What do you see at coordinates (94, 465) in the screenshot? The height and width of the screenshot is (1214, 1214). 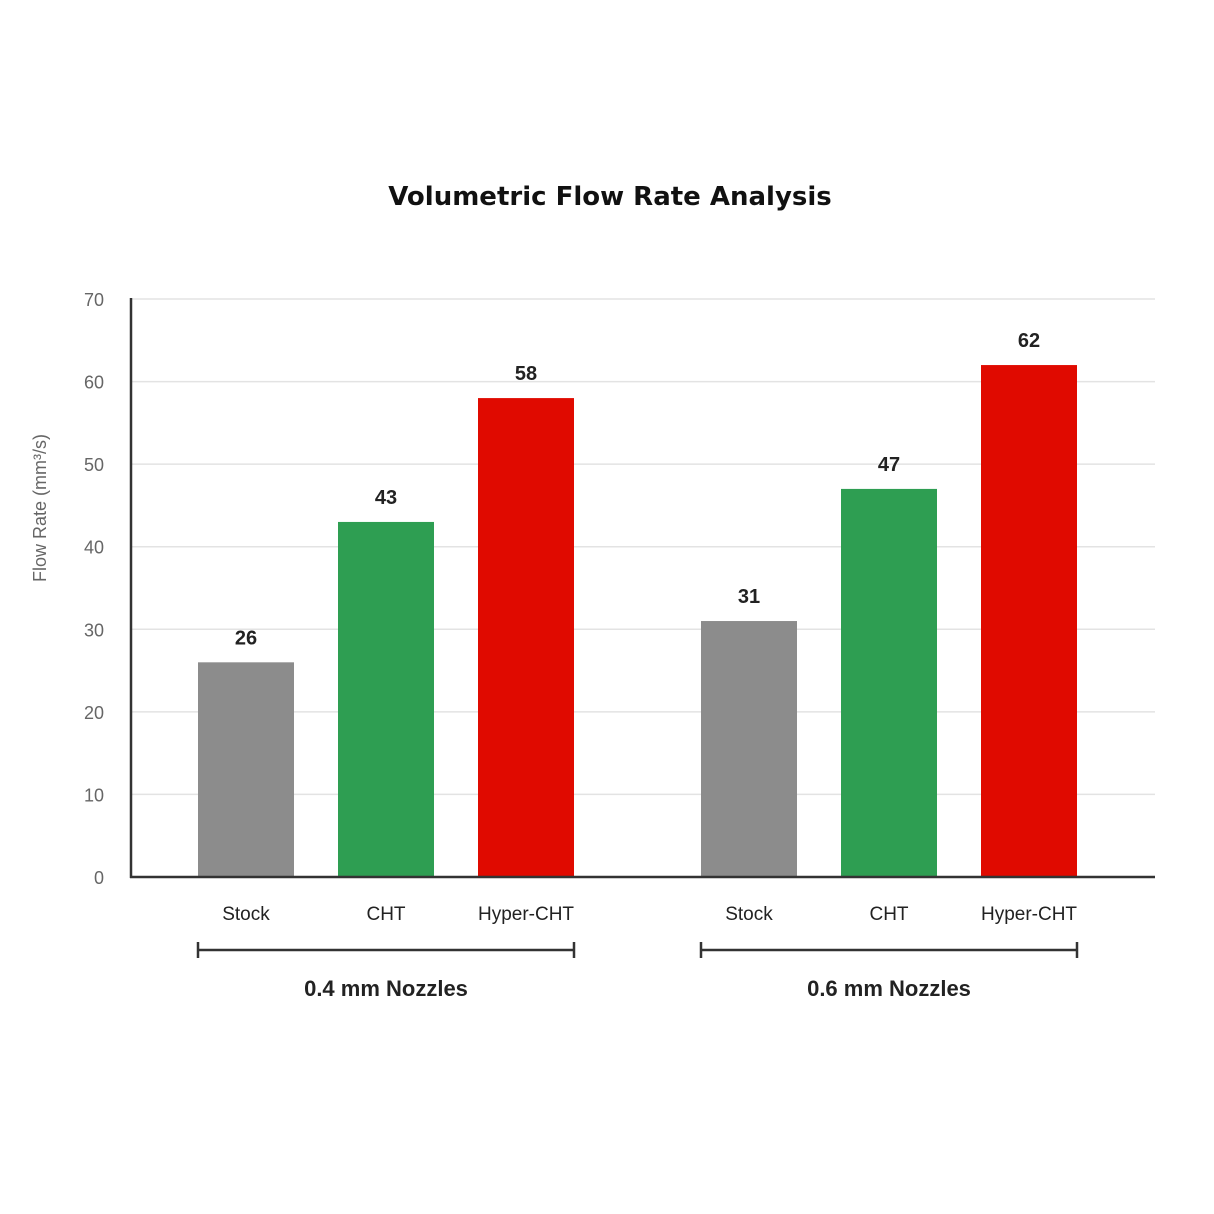 I see `y-tick-label: 50` at bounding box center [94, 465].